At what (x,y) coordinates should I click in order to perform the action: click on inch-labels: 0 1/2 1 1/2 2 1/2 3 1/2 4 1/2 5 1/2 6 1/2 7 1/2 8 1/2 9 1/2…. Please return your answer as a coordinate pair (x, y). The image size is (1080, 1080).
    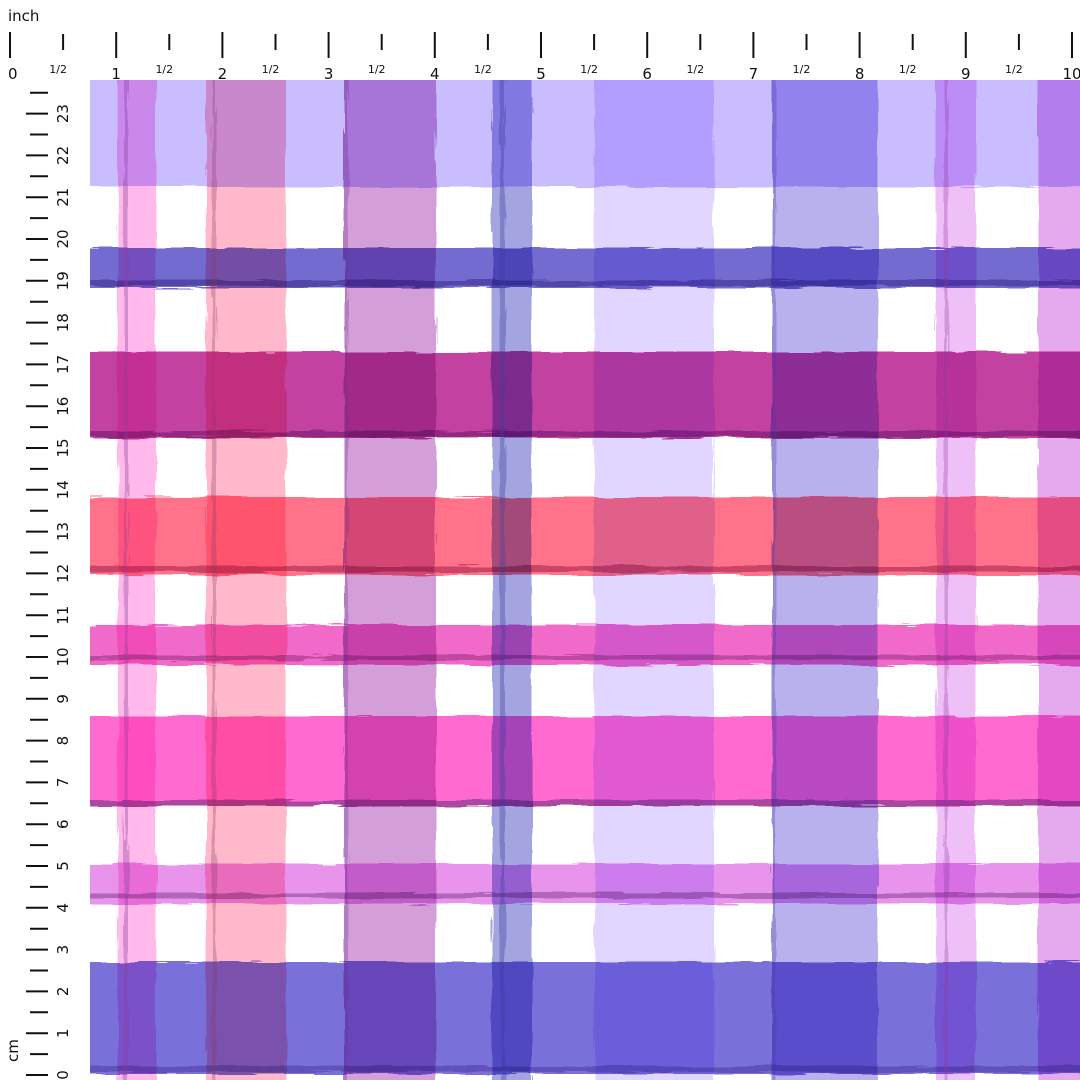
    Looking at the image, I should click on (544, 73).